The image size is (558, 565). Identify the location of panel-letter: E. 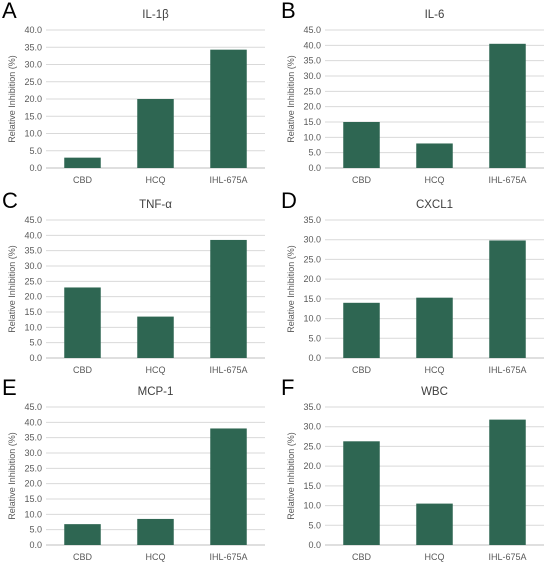
(9, 387).